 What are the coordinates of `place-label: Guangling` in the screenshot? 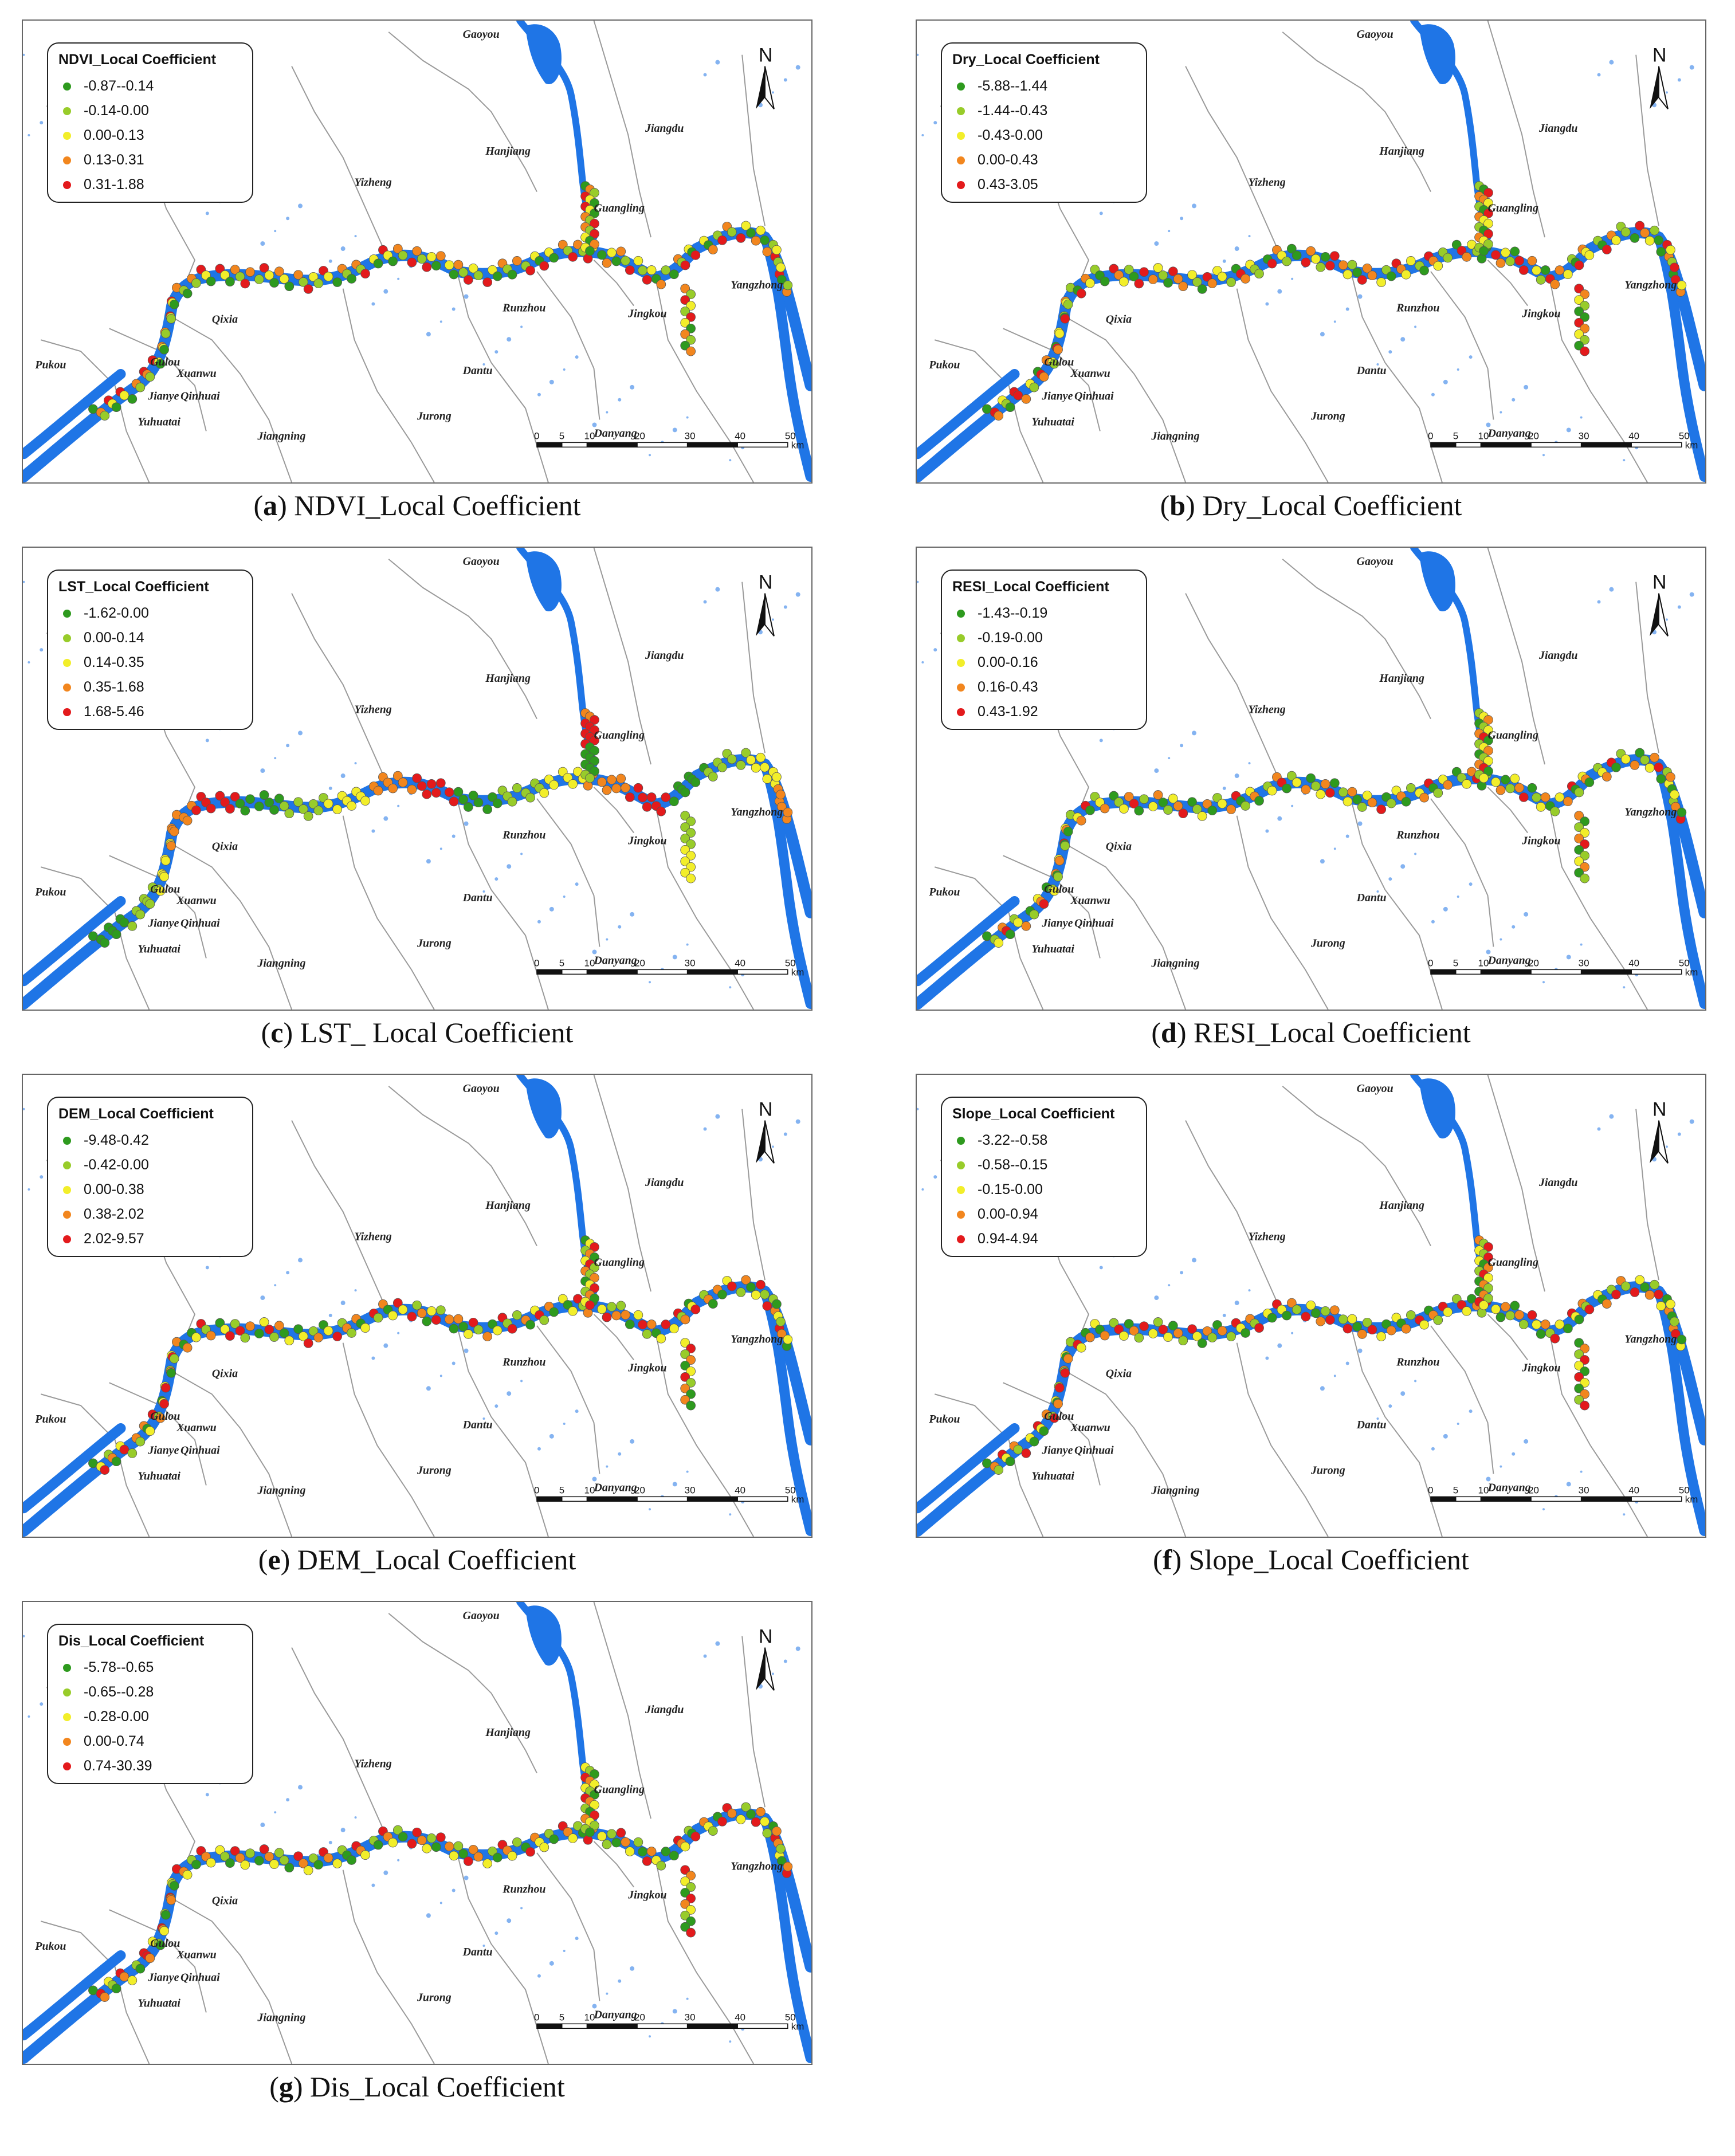 It's located at (619, 735).